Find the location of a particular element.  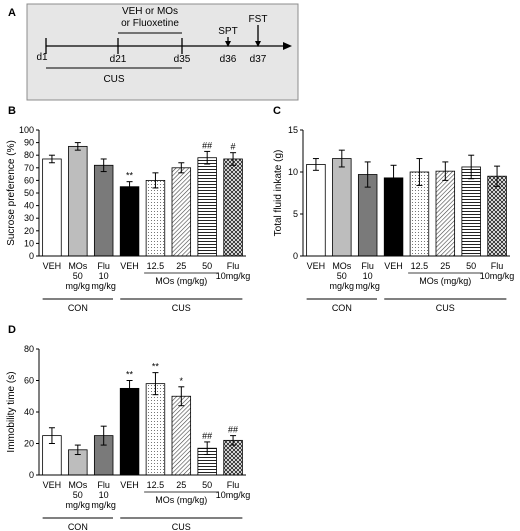

y-axis-title: Sucrose preference (%) is located at coordinates (11, 193).